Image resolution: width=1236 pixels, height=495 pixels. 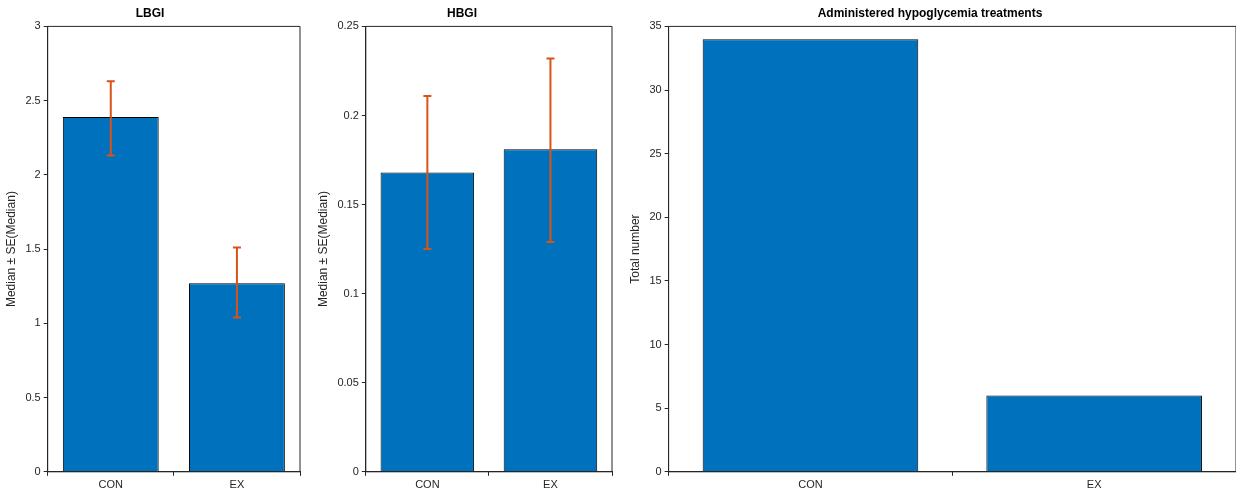 What do you see at coordinates (655, 89) in the screenshot?
I see `y-tick-label: 30` at bounding box center [655, 89].